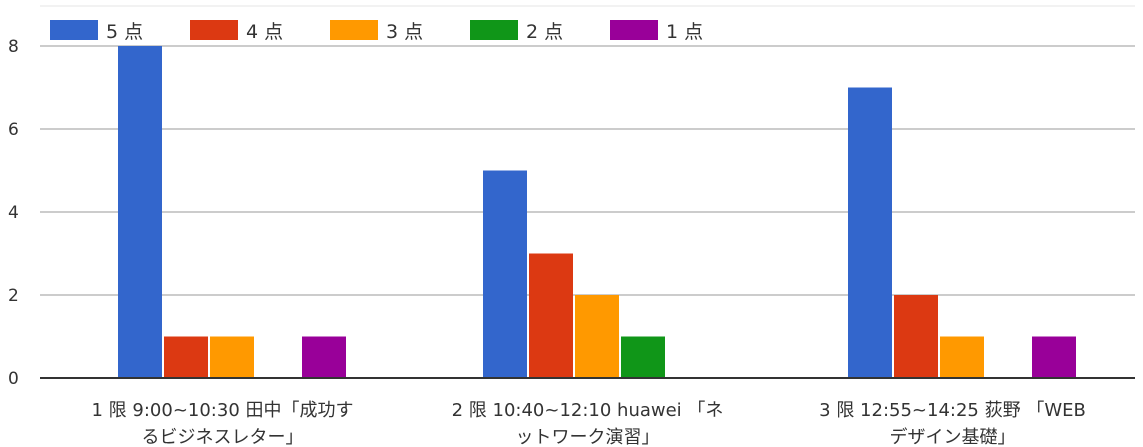  I want to click on legend-label: 3 点, so click(404, 32).